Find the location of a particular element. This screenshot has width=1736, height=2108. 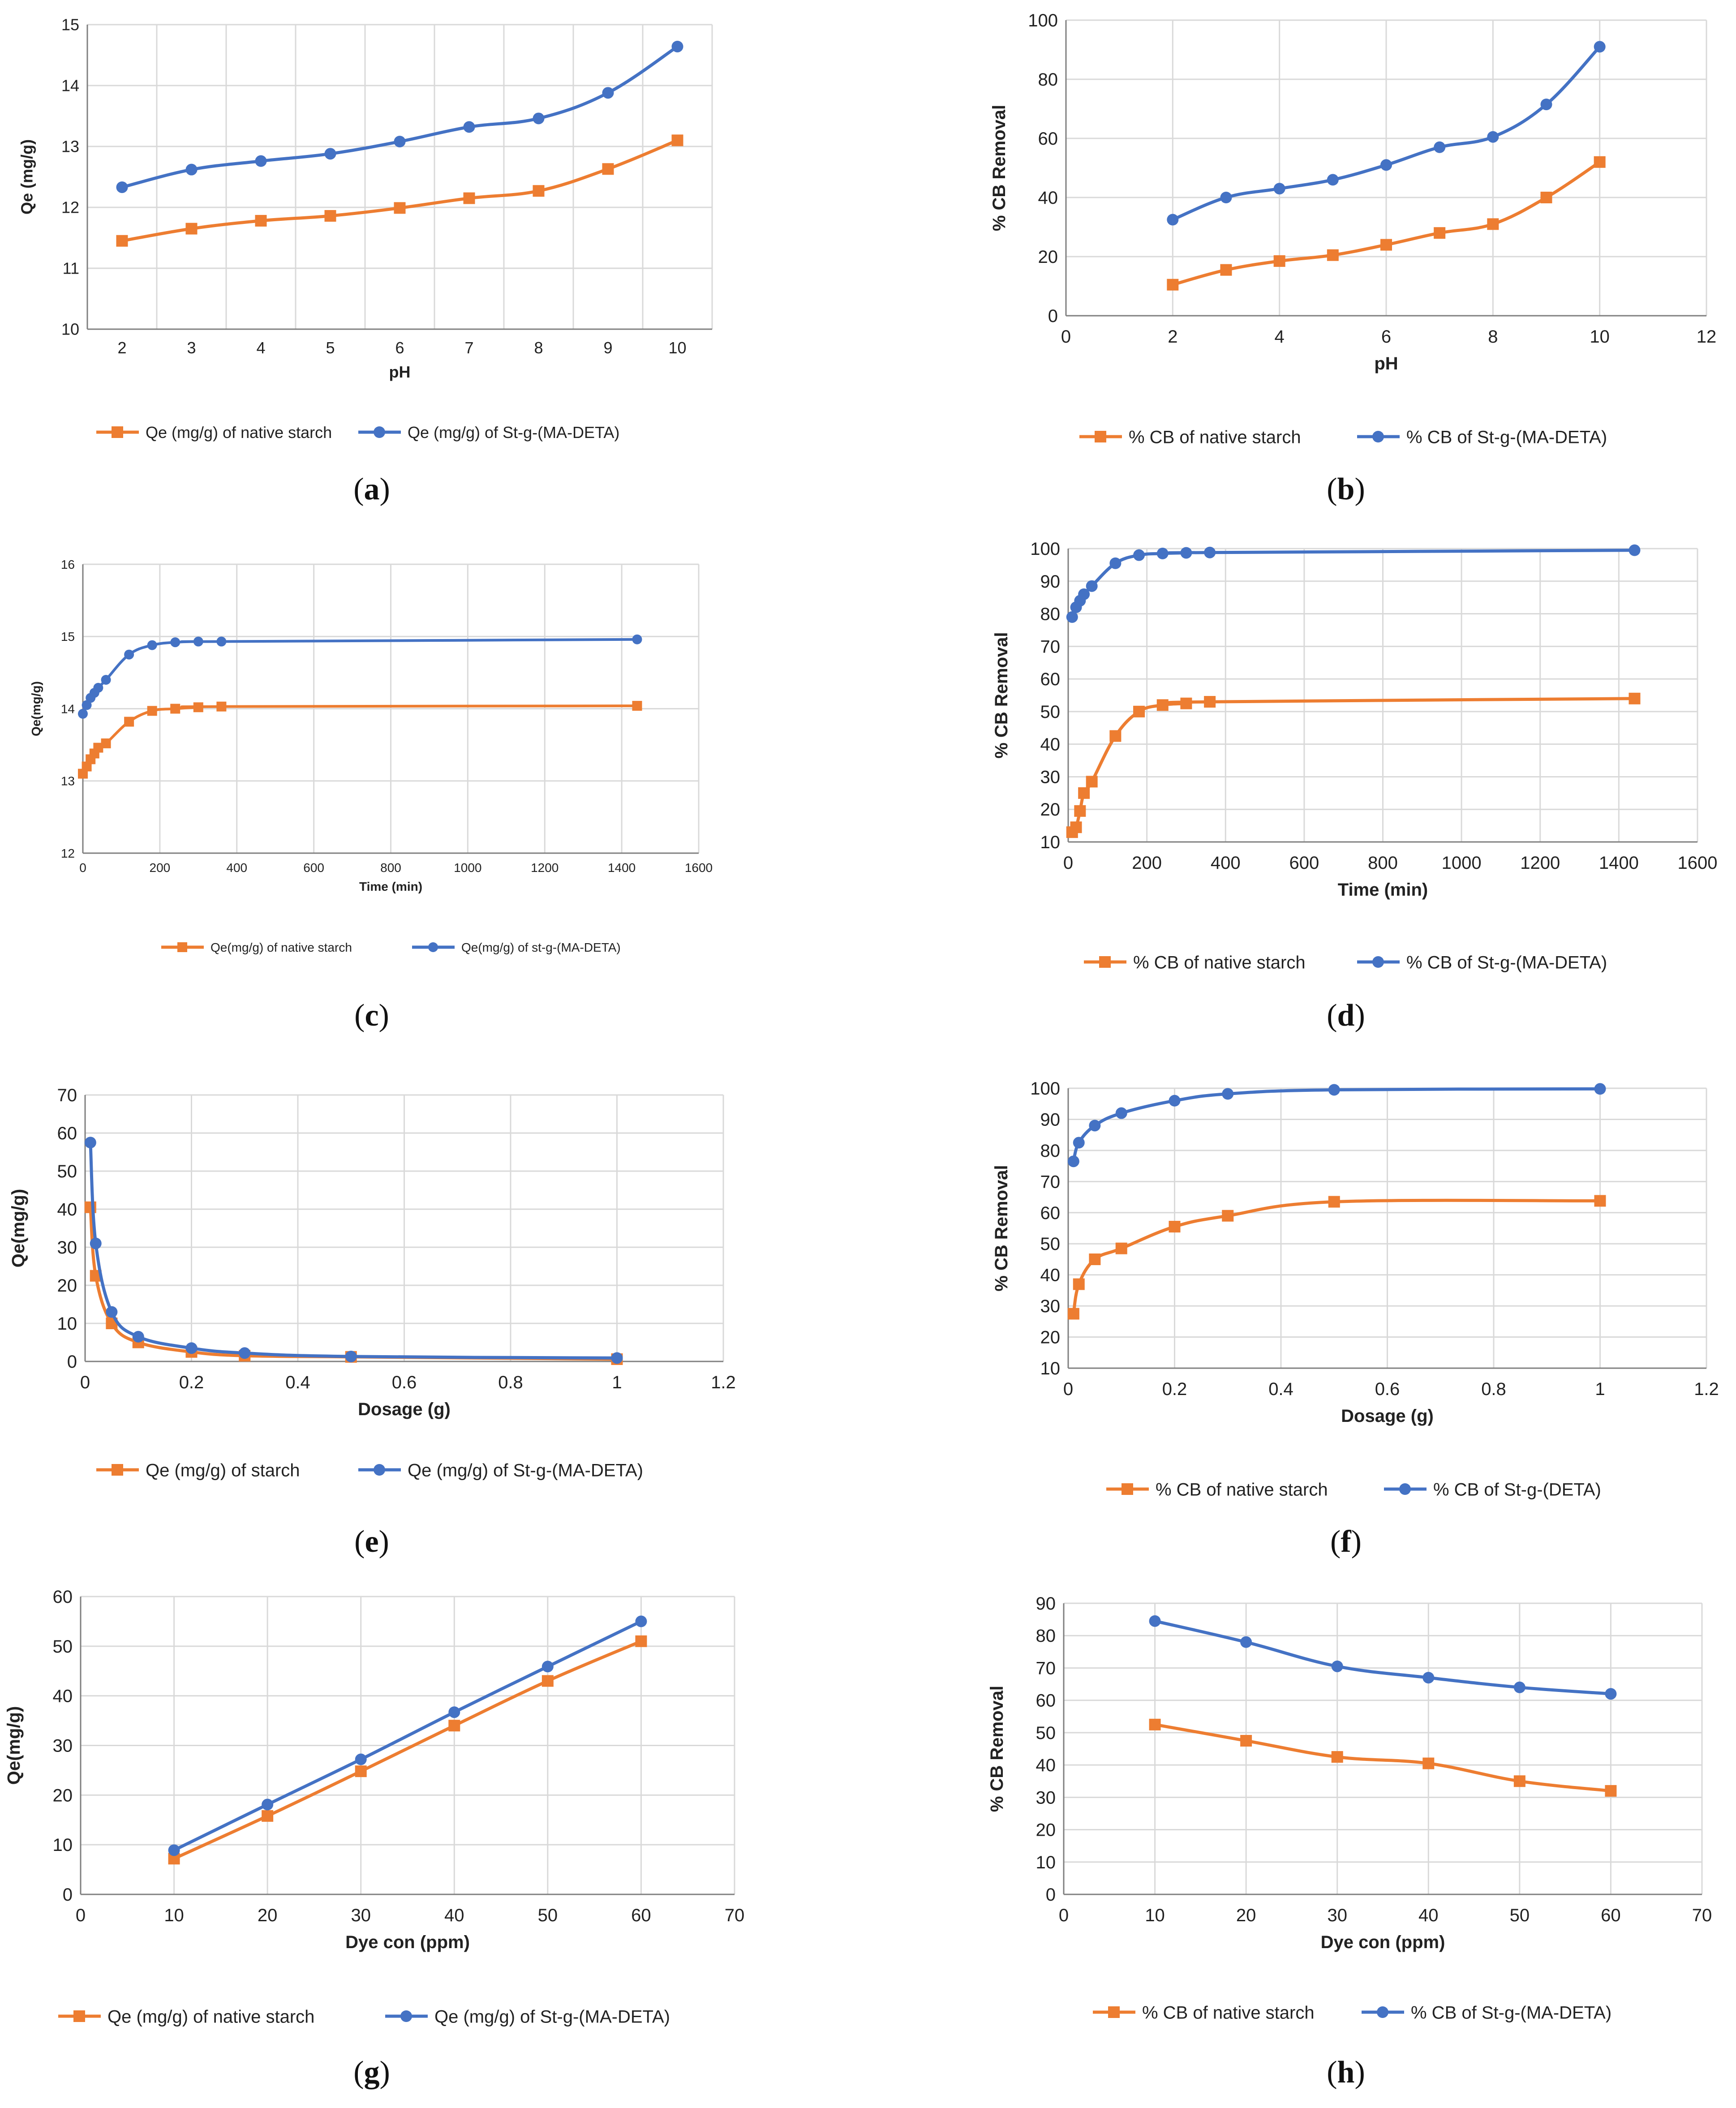

x-tick-label: 0.2 is located at coordinates (191, 1382).